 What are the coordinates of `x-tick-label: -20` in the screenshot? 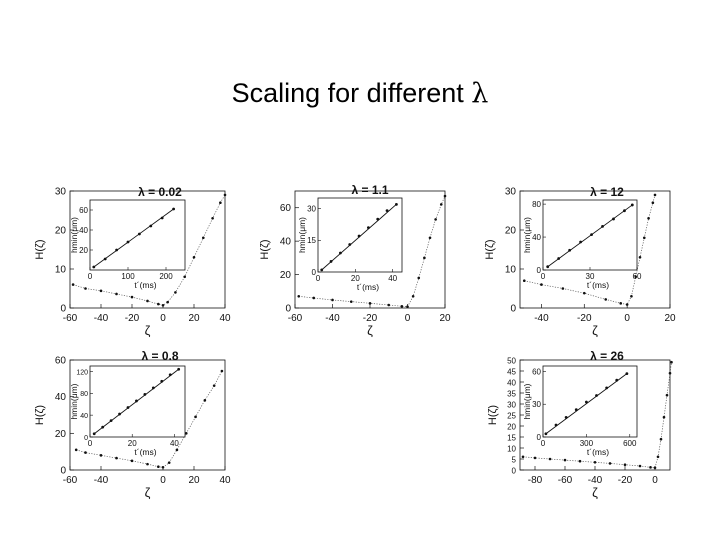 It's located at (132, 318).